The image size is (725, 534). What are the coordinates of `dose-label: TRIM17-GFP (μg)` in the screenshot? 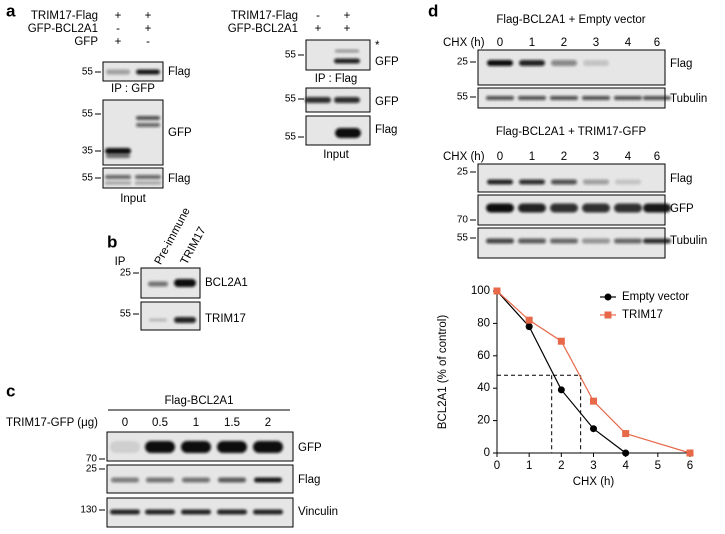 It's located at (52, 423).